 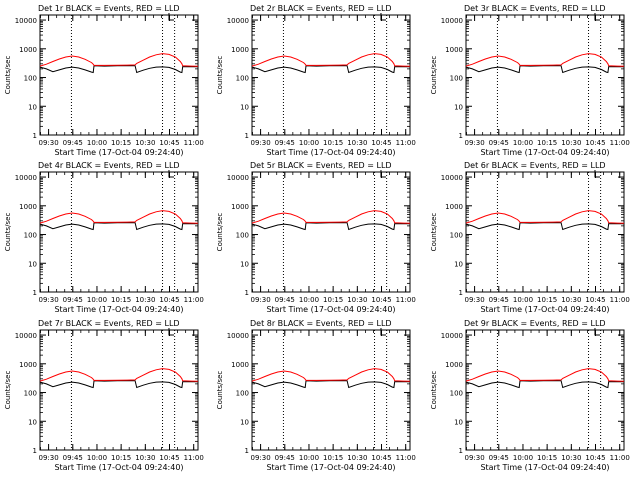 What do you see at coordinates (109, 323) in the screenshot?
I see `chart-title: Det 7r BLACK = Events, RED = LLD` at bounding box center [109, 323].